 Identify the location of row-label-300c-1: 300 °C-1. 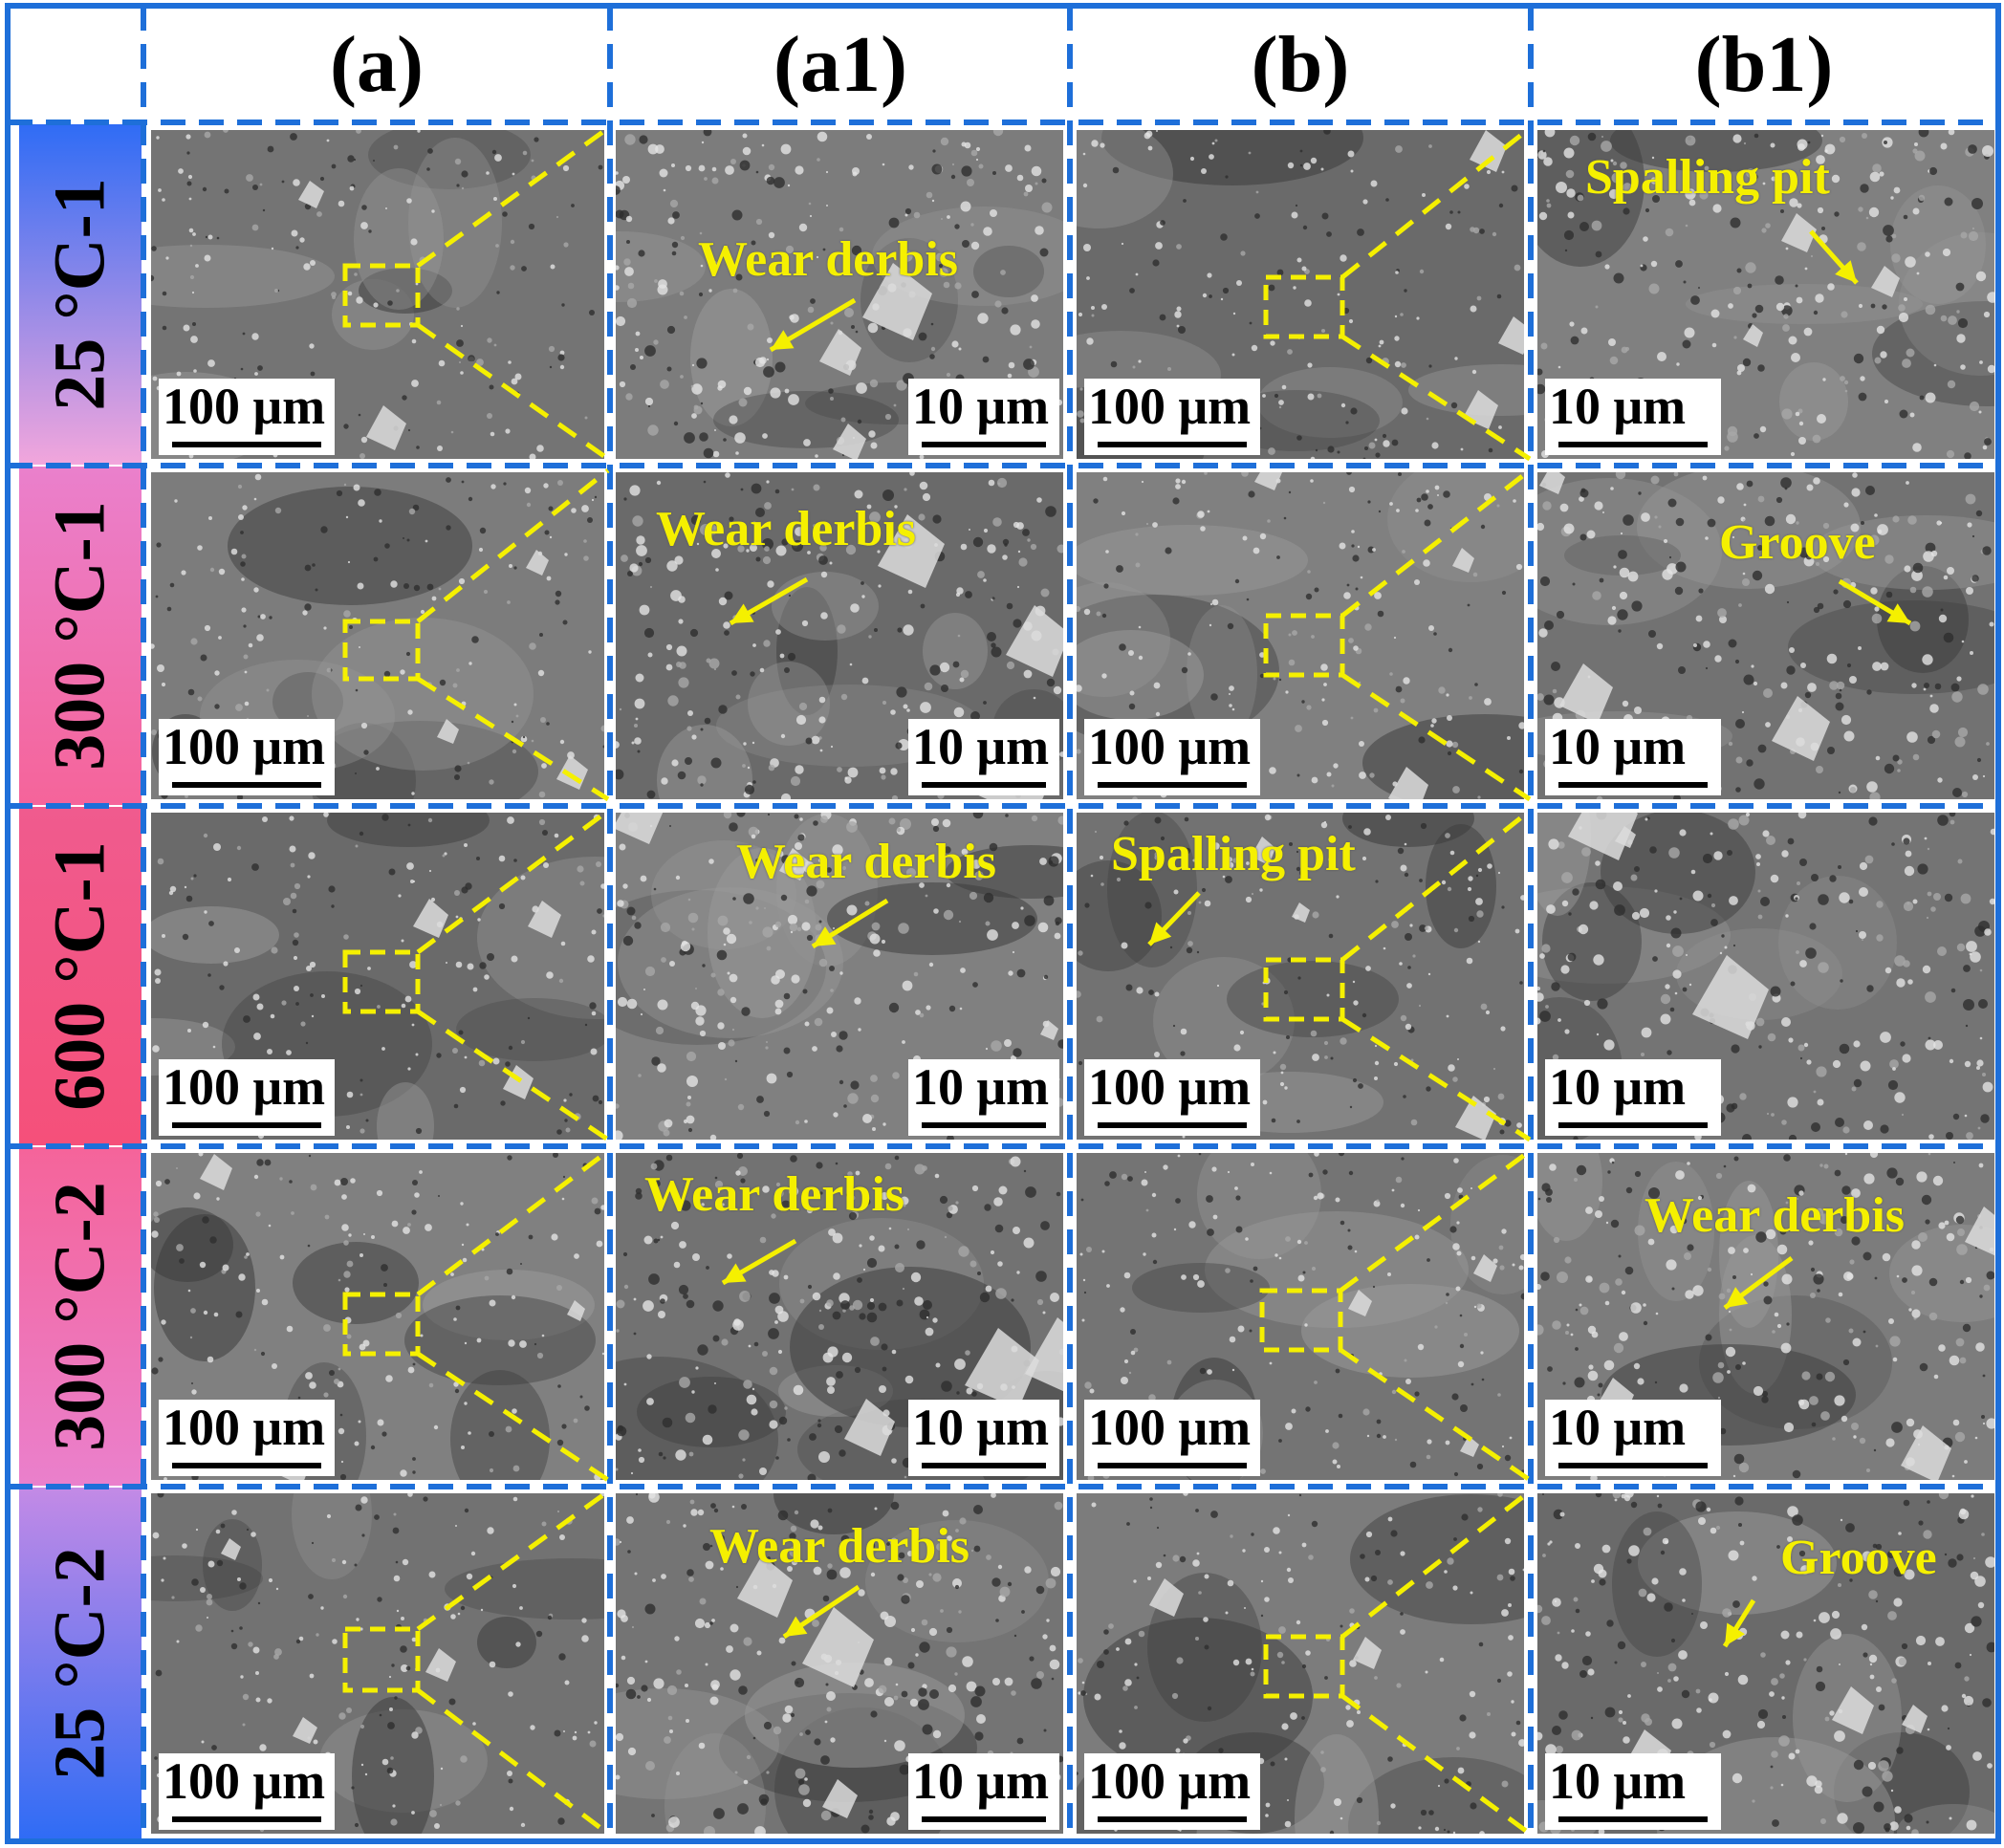
(81, 636).